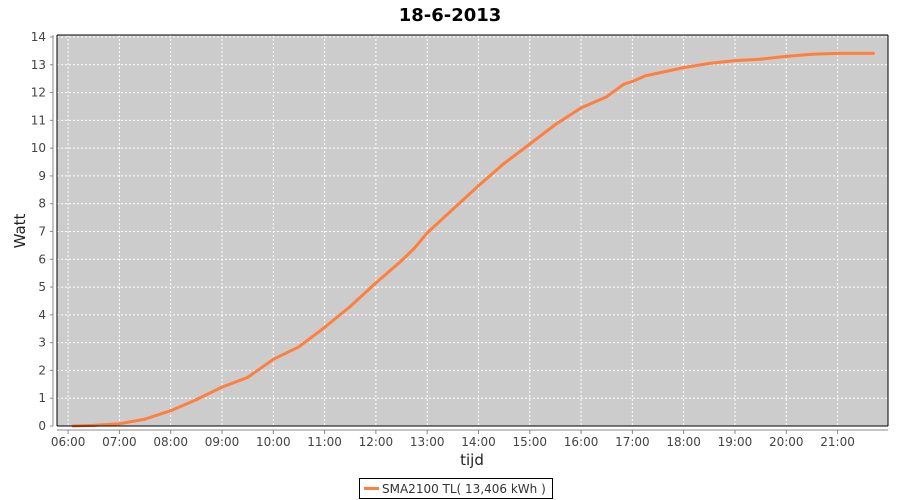 The image size is (900, 500). Describe the element at coordinates (42, 204) in the screenshot. I see `y-tick-label: 8` at that location.